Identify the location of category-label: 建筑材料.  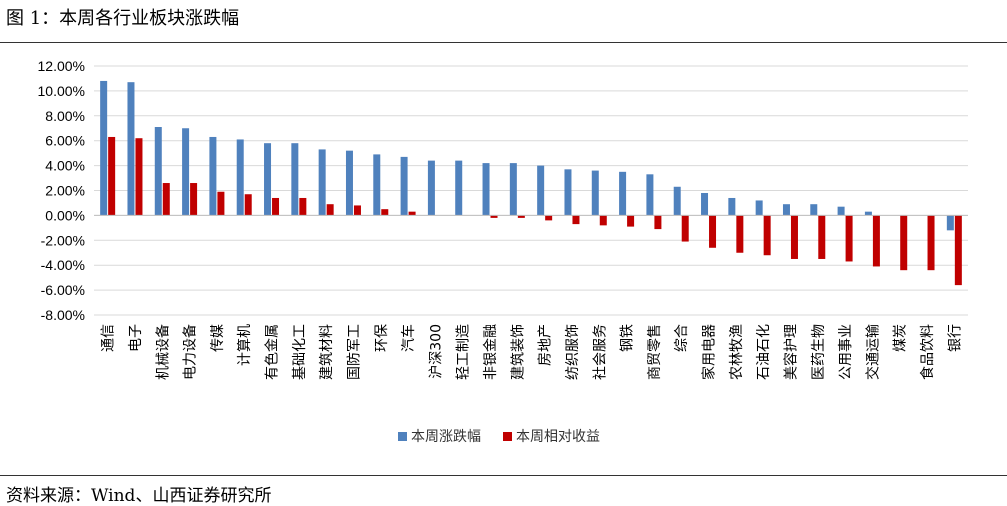
(327, 352).